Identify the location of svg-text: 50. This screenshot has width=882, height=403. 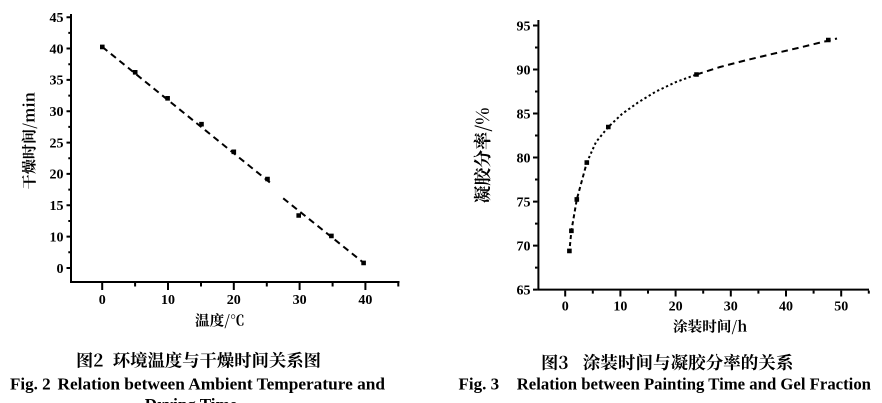
(841, 306).